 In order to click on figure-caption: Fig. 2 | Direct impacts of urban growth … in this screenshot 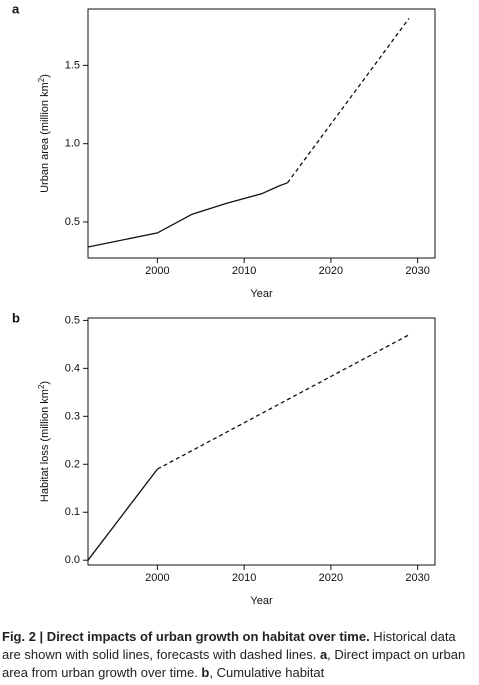, I will do `click(239, 655)`.